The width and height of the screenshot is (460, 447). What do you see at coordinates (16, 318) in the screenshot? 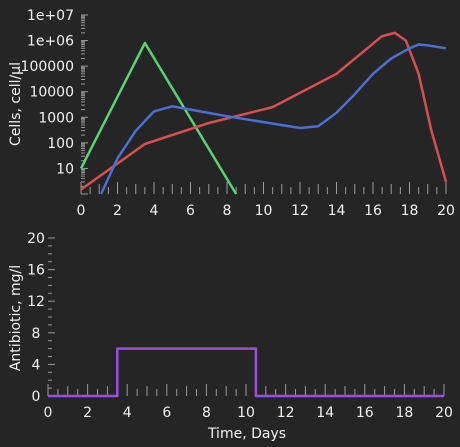
I see `antibiotic-axis-title: Antibiotic, mg/l` at bounding box center [16, 318].